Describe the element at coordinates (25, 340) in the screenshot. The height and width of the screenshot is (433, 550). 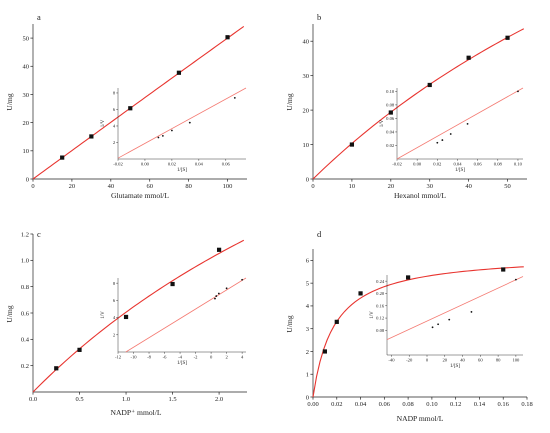
I see `main-y-tick-label: 0.4` at that location.